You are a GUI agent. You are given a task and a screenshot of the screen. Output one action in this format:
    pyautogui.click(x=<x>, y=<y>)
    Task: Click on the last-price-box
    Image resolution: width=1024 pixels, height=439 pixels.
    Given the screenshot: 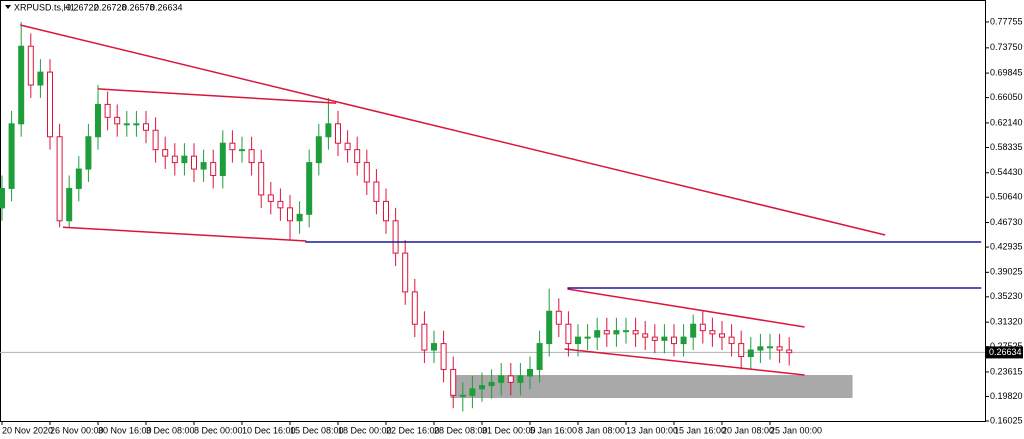 What is the action you would take?
    pyautogui.click(x=1004, y=352)
    